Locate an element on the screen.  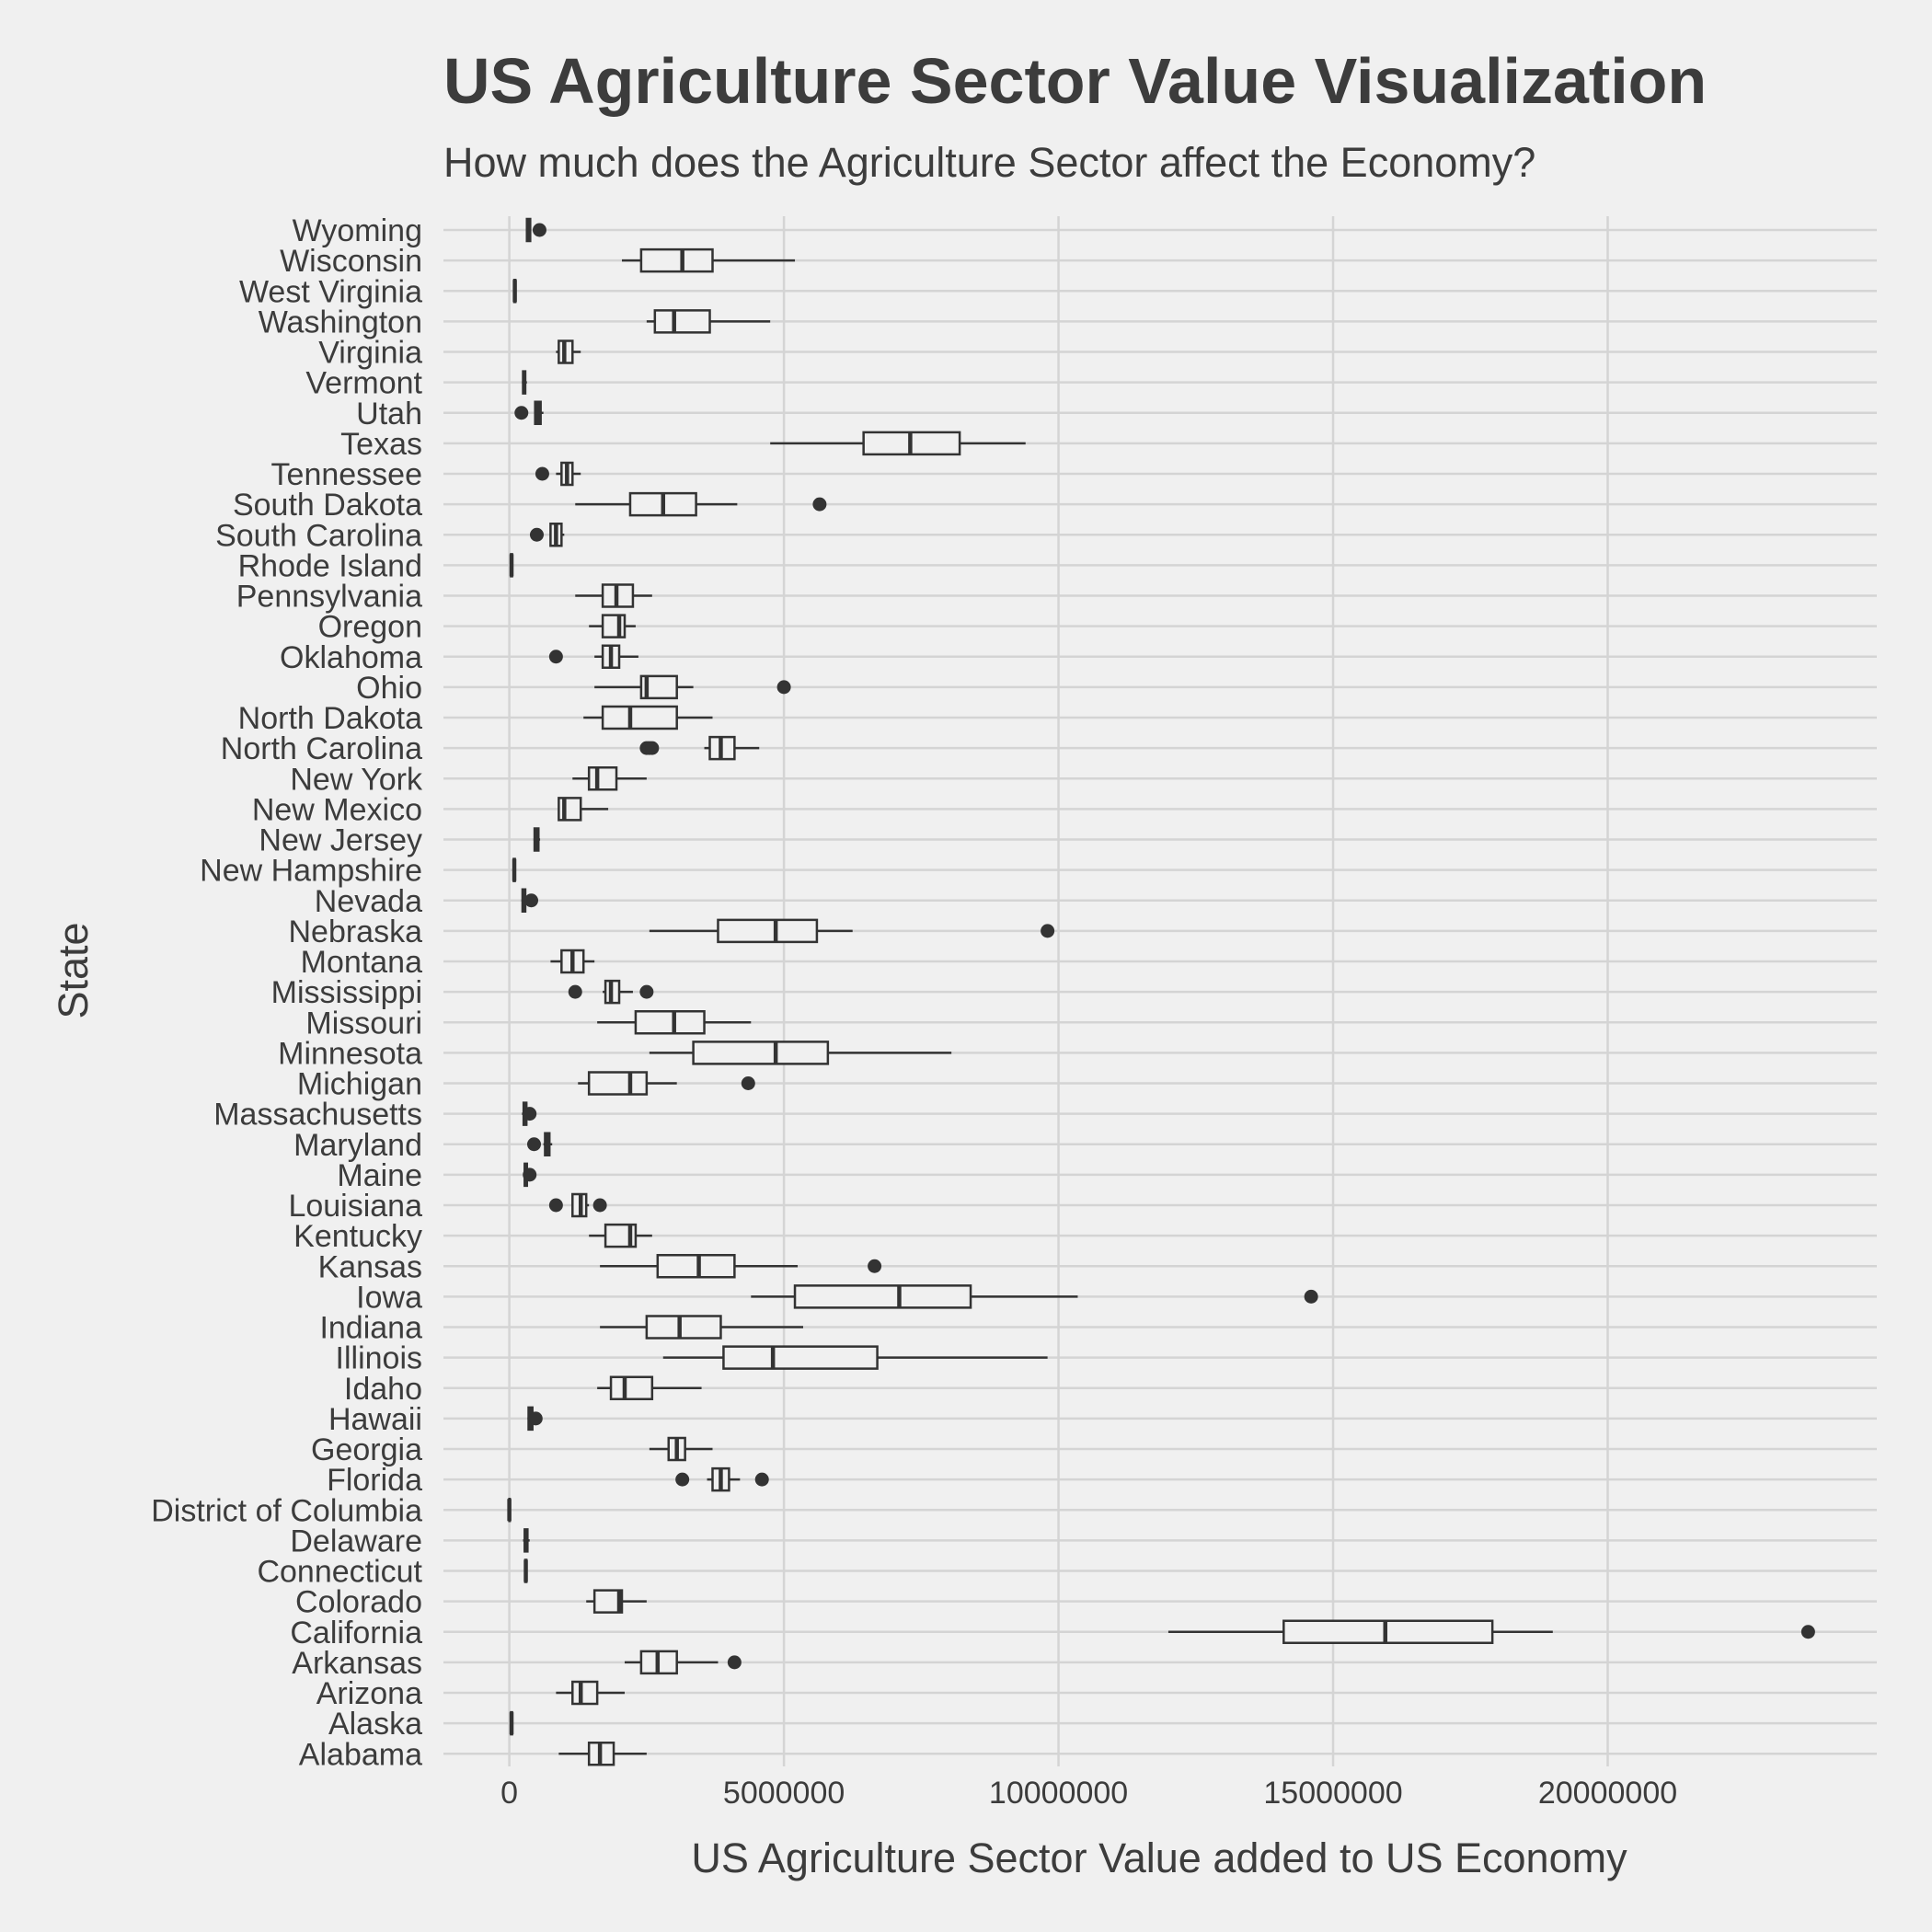
box-arizona is located at coordinates (590, 1693).